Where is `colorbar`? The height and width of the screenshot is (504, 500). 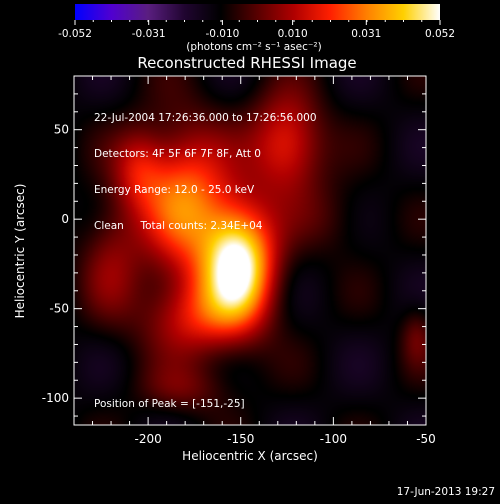 colorbar is located at coordinates (257, 12).